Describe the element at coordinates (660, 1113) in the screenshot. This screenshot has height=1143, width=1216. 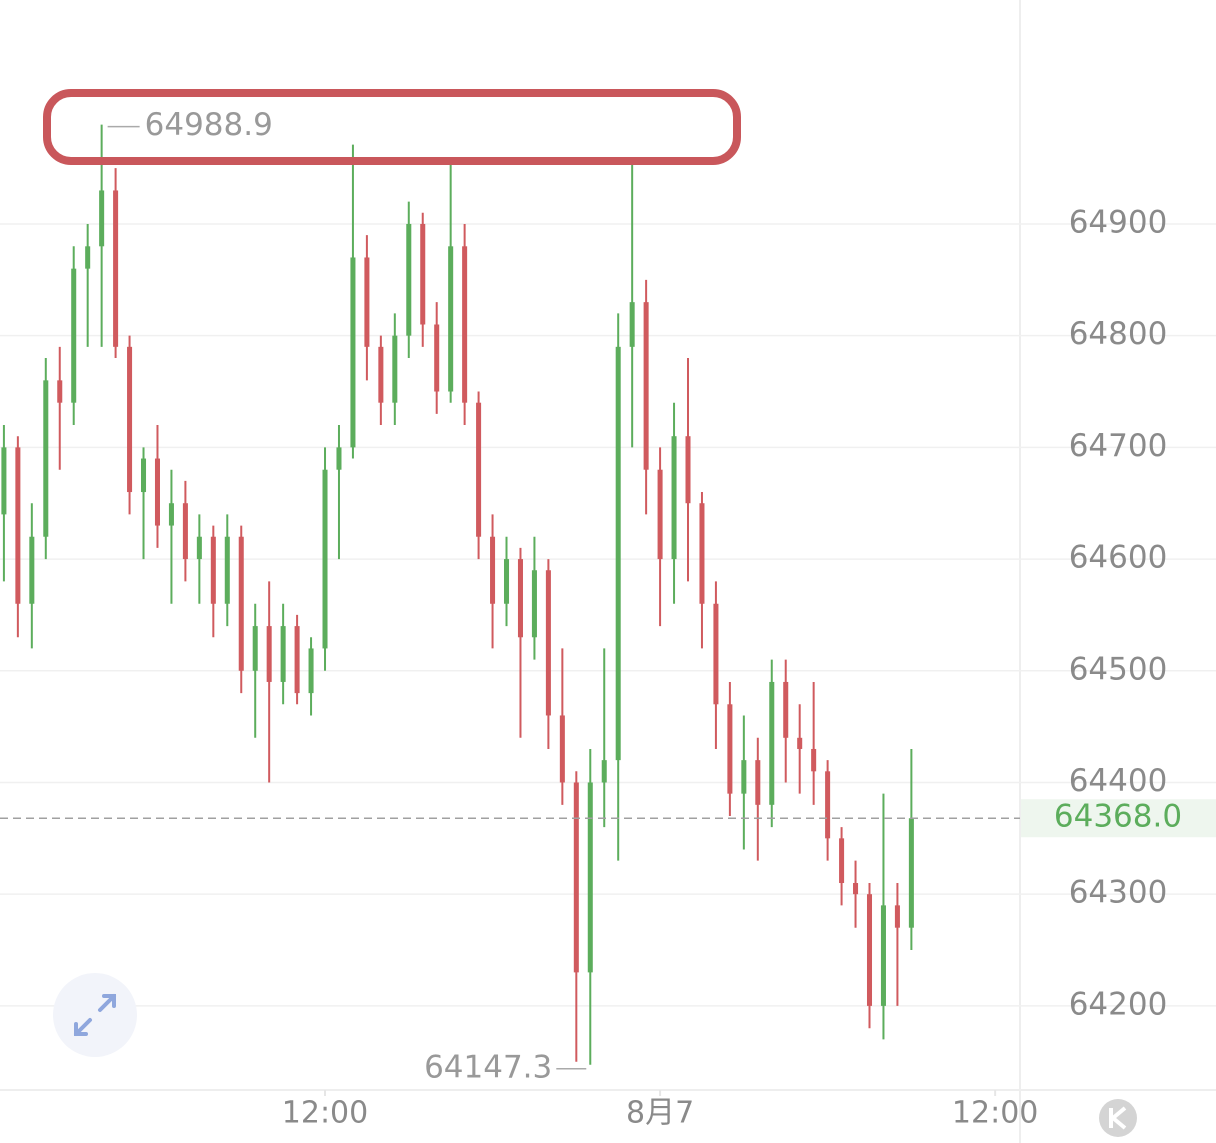
I see `x-tick-label: 8月7` at that location.